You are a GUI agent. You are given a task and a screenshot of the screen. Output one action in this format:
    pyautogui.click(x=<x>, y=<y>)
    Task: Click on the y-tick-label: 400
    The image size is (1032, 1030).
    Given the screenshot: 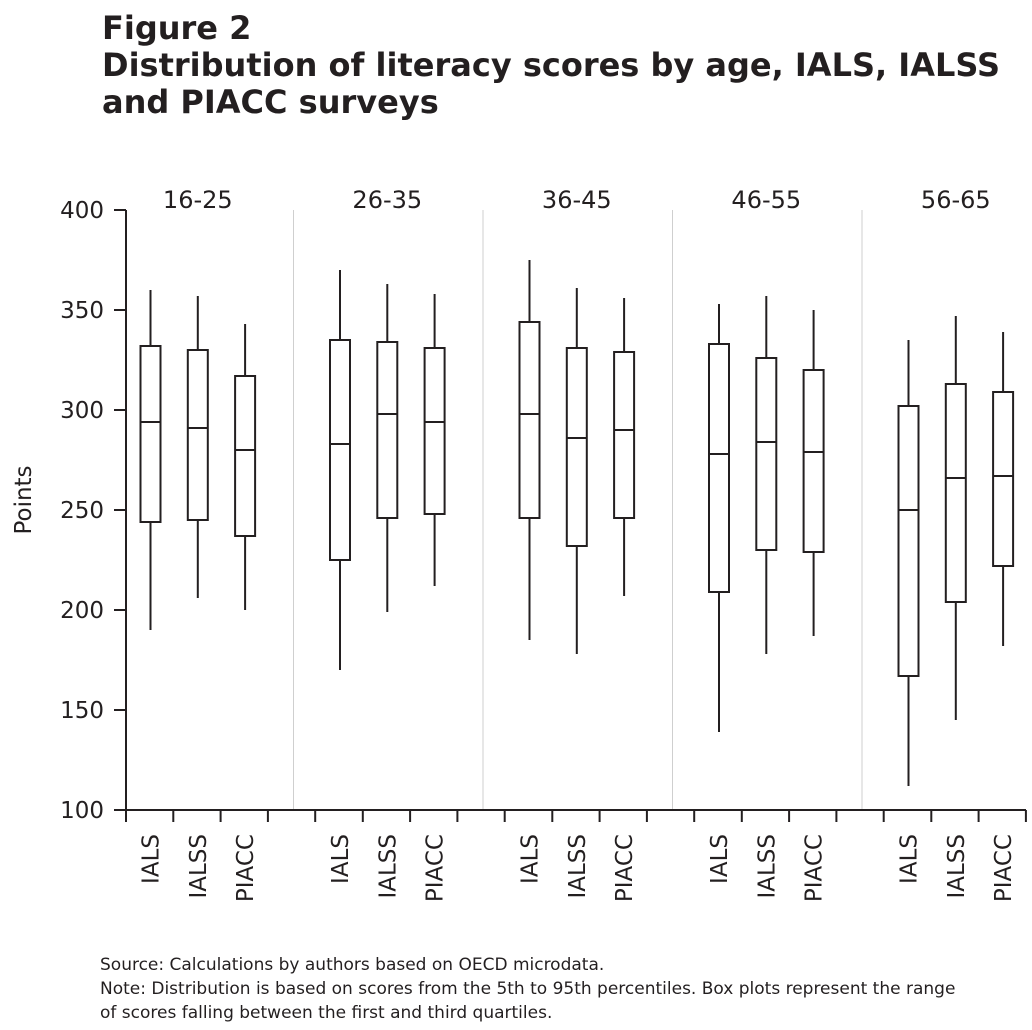 What is the action you would take?
    pyautogui.click(x=82, y=211)
    